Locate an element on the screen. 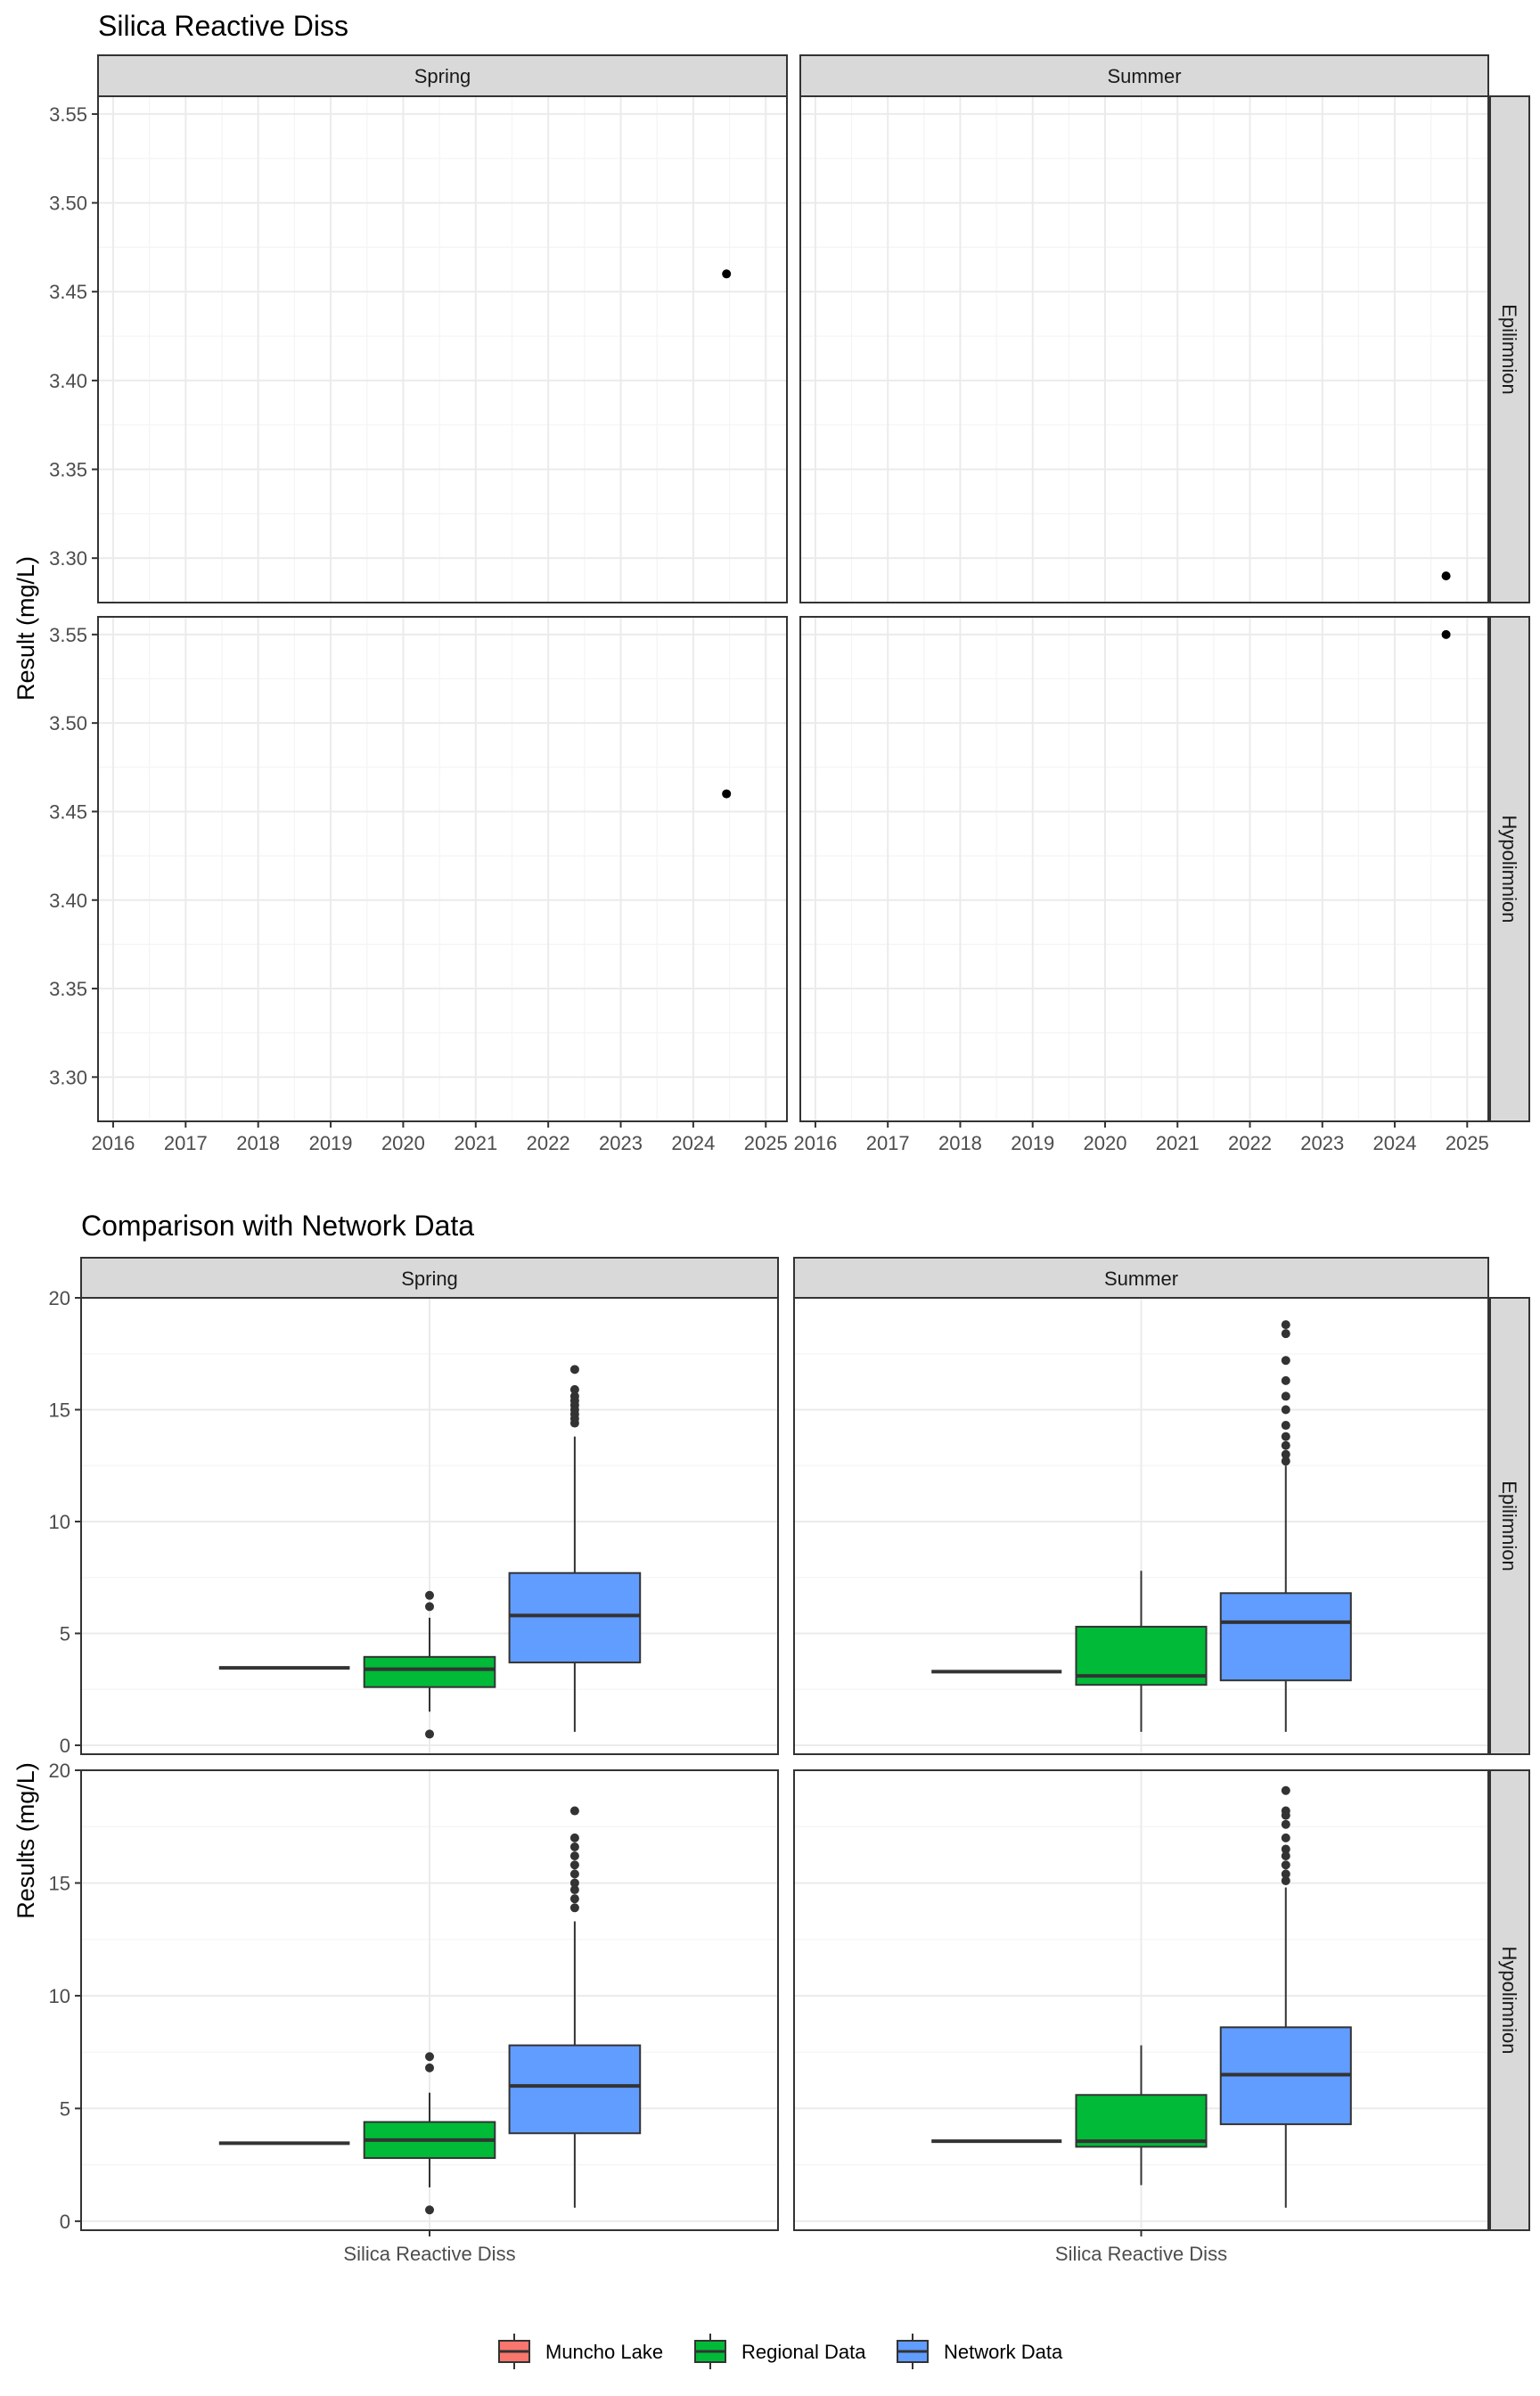  y-tick-label: 3.30 is located at coordinates (68, 1077).